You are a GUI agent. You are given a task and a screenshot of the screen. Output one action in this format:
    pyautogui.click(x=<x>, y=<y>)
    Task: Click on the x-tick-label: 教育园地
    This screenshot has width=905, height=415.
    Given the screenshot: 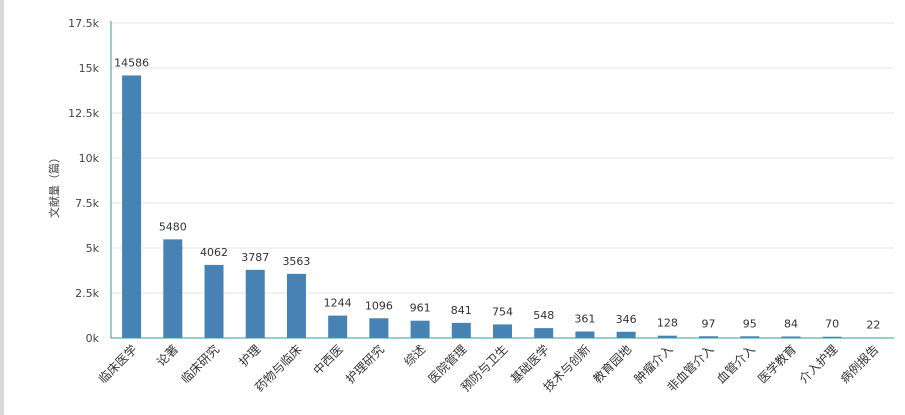 What is the action you would take?
    pyautogui.click(x=612, y=364)
    